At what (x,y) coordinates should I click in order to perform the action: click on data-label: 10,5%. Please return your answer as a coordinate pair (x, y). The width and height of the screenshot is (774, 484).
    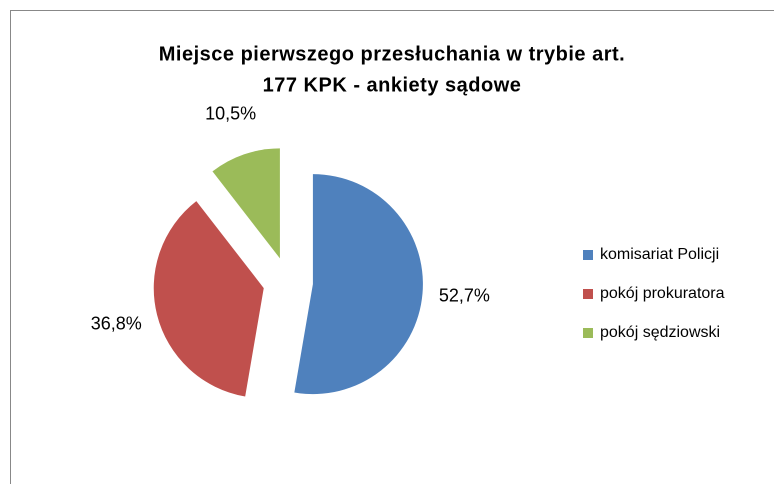
    Looking at the image, I should click on (230, 113).